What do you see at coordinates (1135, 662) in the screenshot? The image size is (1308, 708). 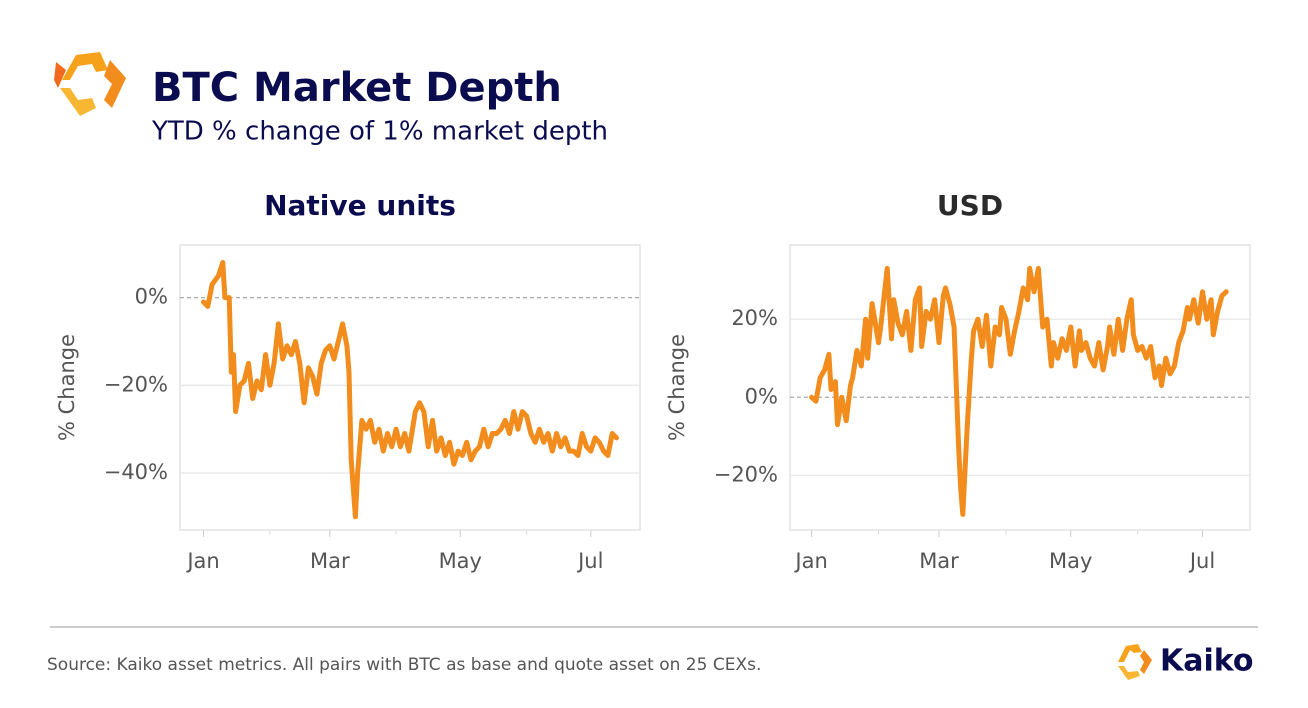 I see `brand-logo` at bounding box center [1135, 662].